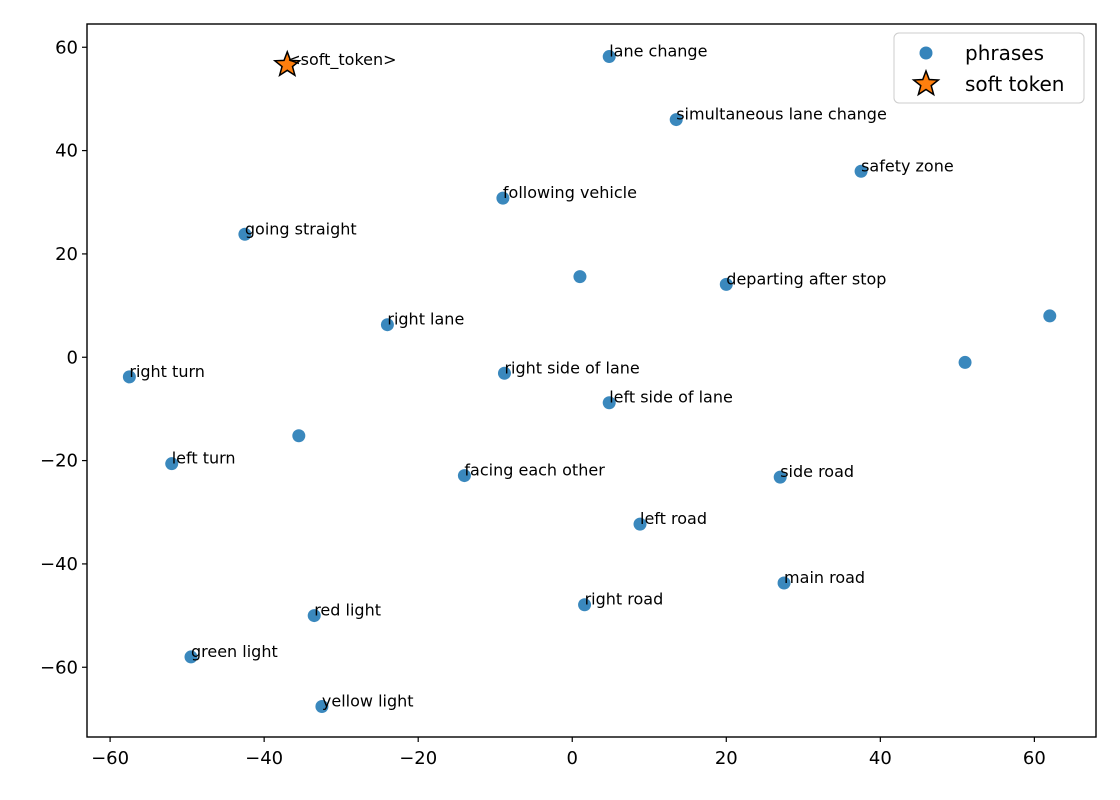 Image resolution: width=1120 pixels, height=800 pixels. What do you see at coordinates (301, 228) in the screenshot?
I see `phrase-label: going straight` at bounding box center [301, 228].